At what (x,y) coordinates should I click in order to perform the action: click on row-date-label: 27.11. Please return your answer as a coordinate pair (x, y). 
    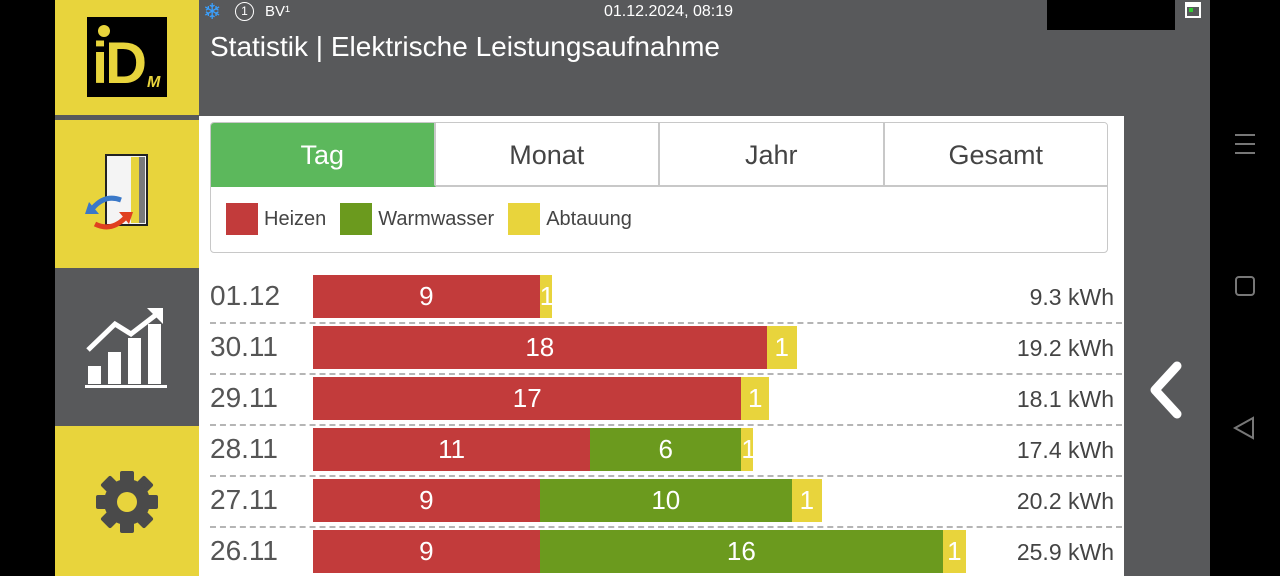
    Looking at the image, I should click on (244, 499).